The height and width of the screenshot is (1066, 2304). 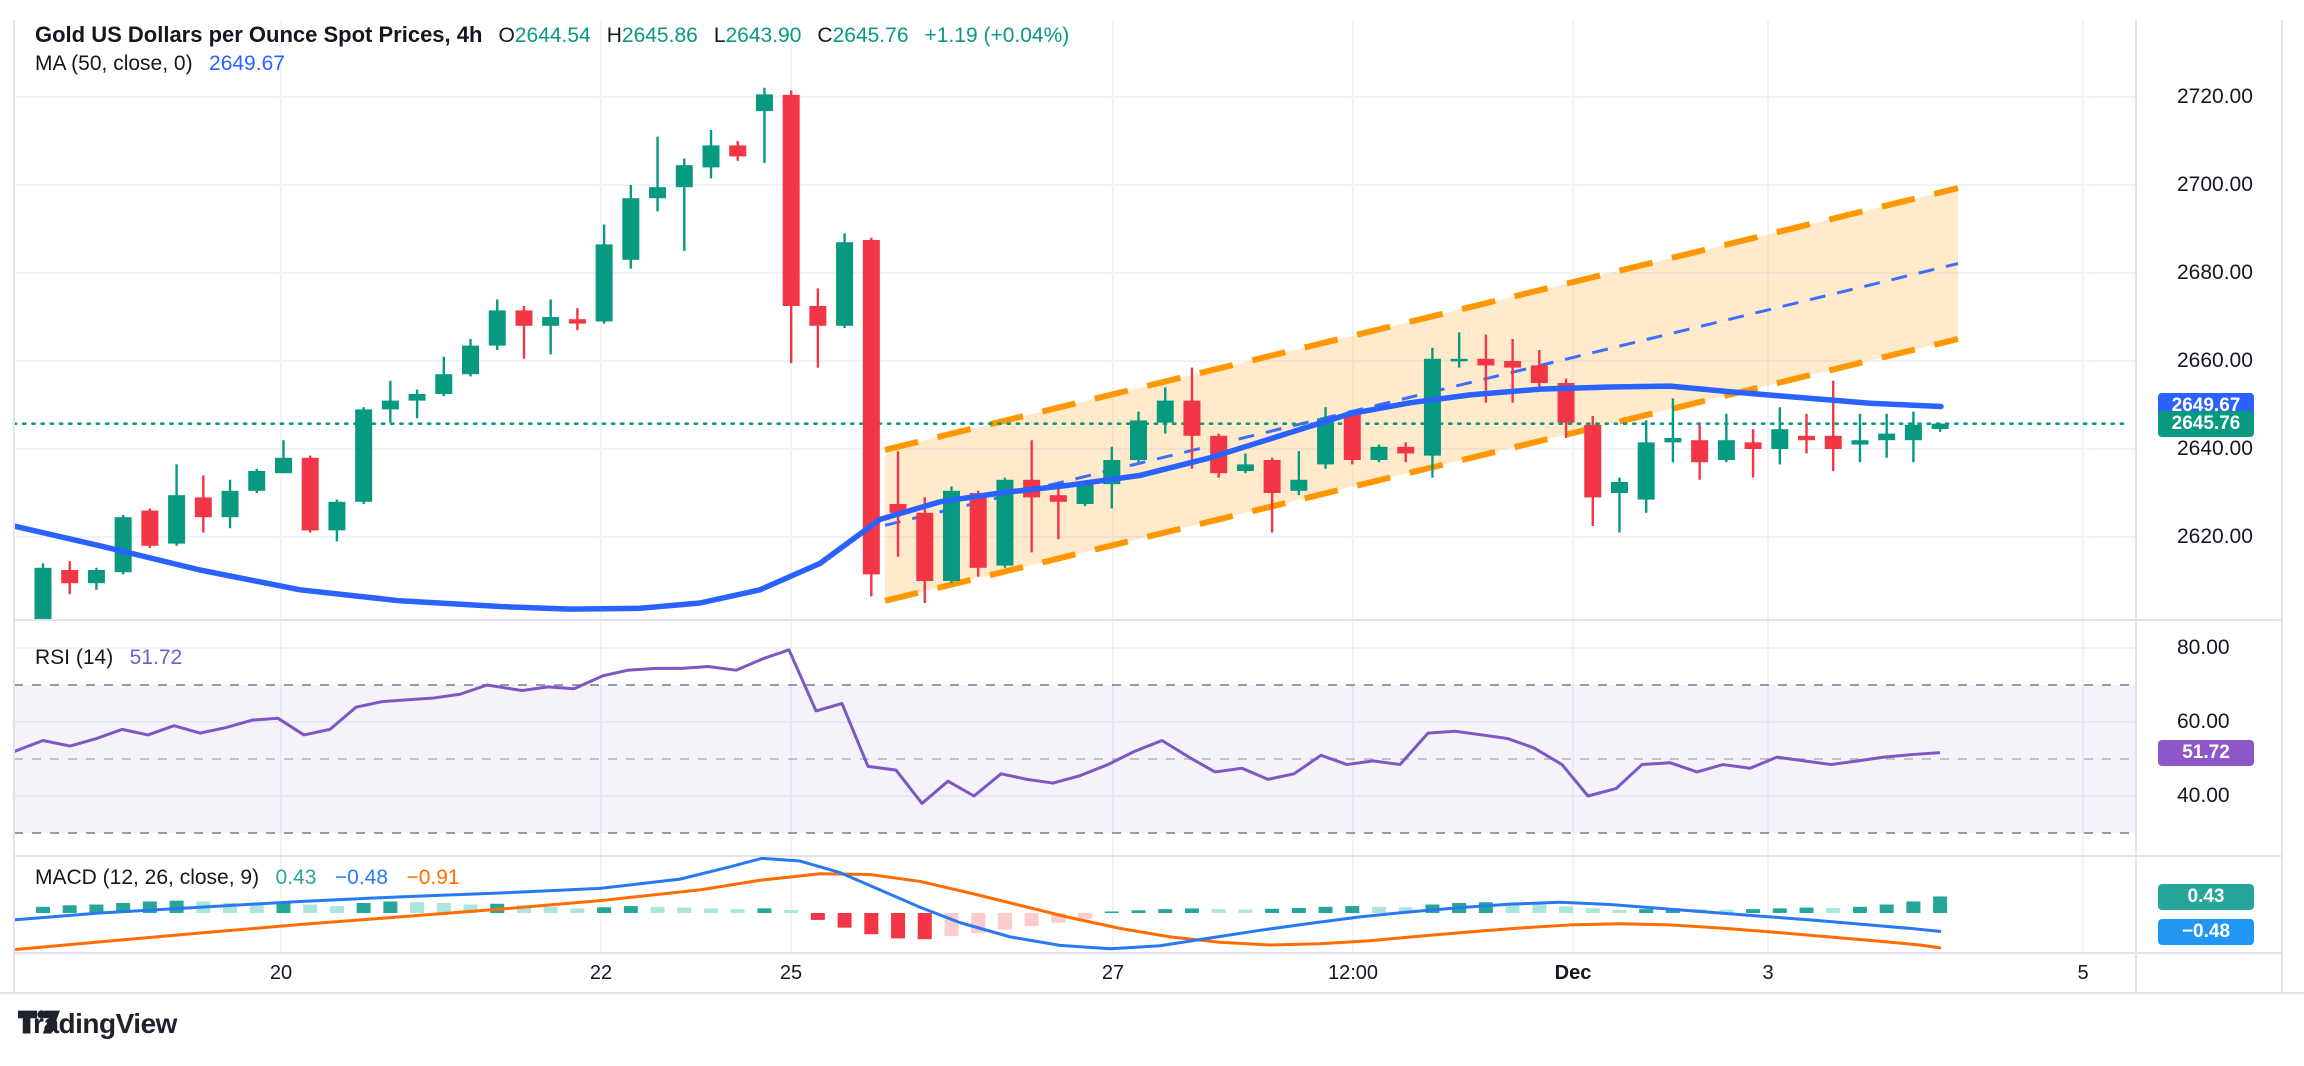 What do you see at coordinates (39, 1022) in the screenshot?
I see `tradingview-logo-icon` at bounding box center [39, 1022].